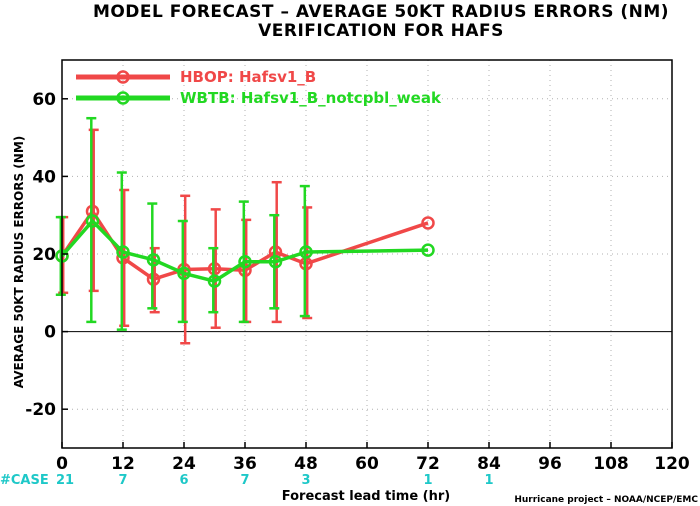  I want to click on x-tick-label: 84, so click(489, 464).